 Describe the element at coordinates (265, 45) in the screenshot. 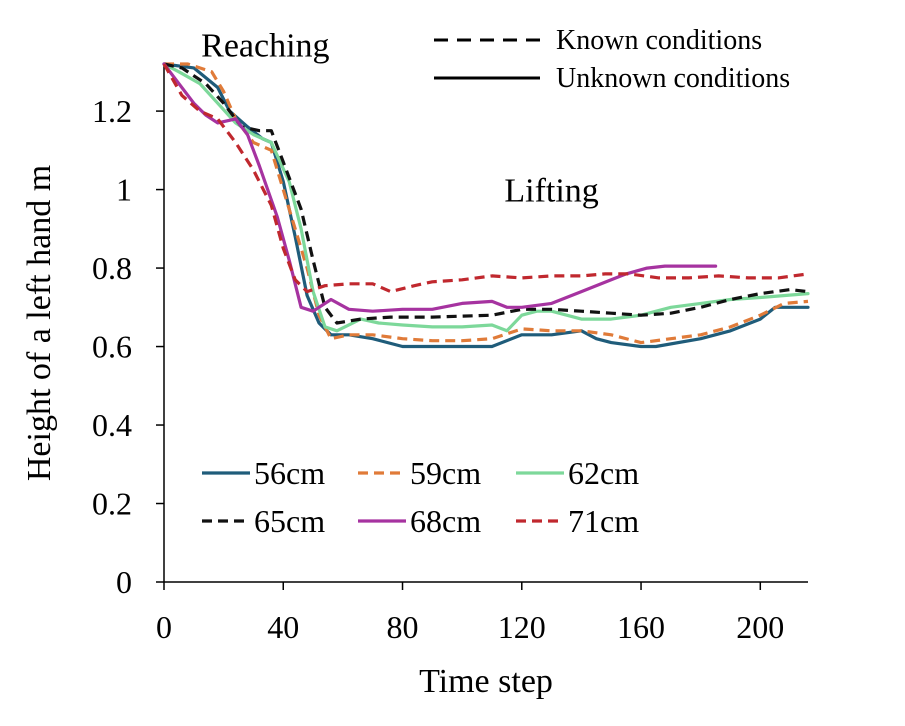

I see `annotation-reaching: Reaching` at that location.